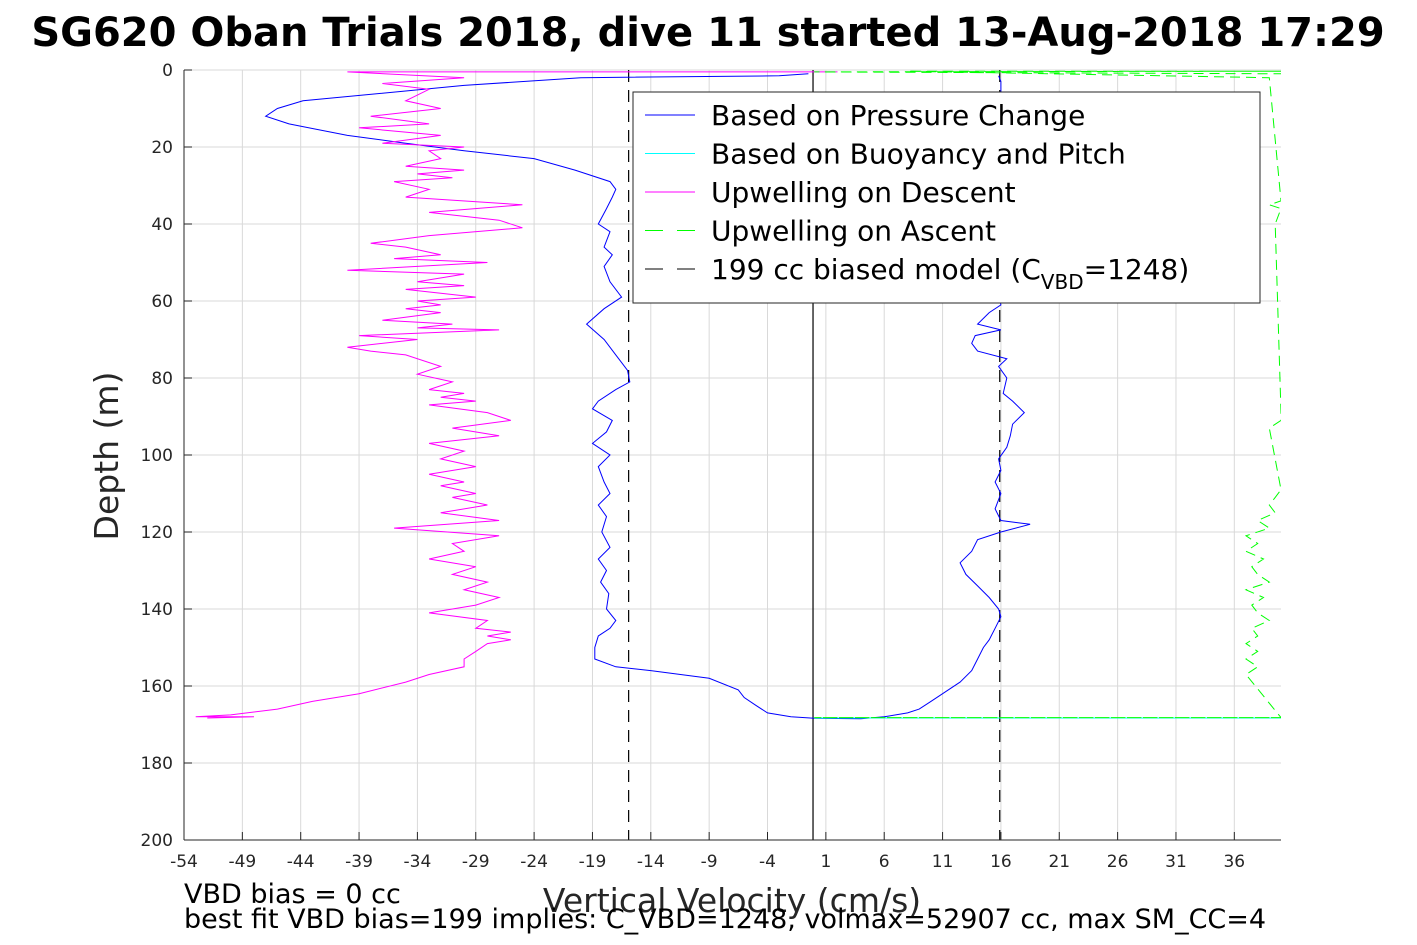  What do you see at coordinates (943, 862) in the screenshot?
I see `x-tick-label: 11` at bounding box center [943, 862].